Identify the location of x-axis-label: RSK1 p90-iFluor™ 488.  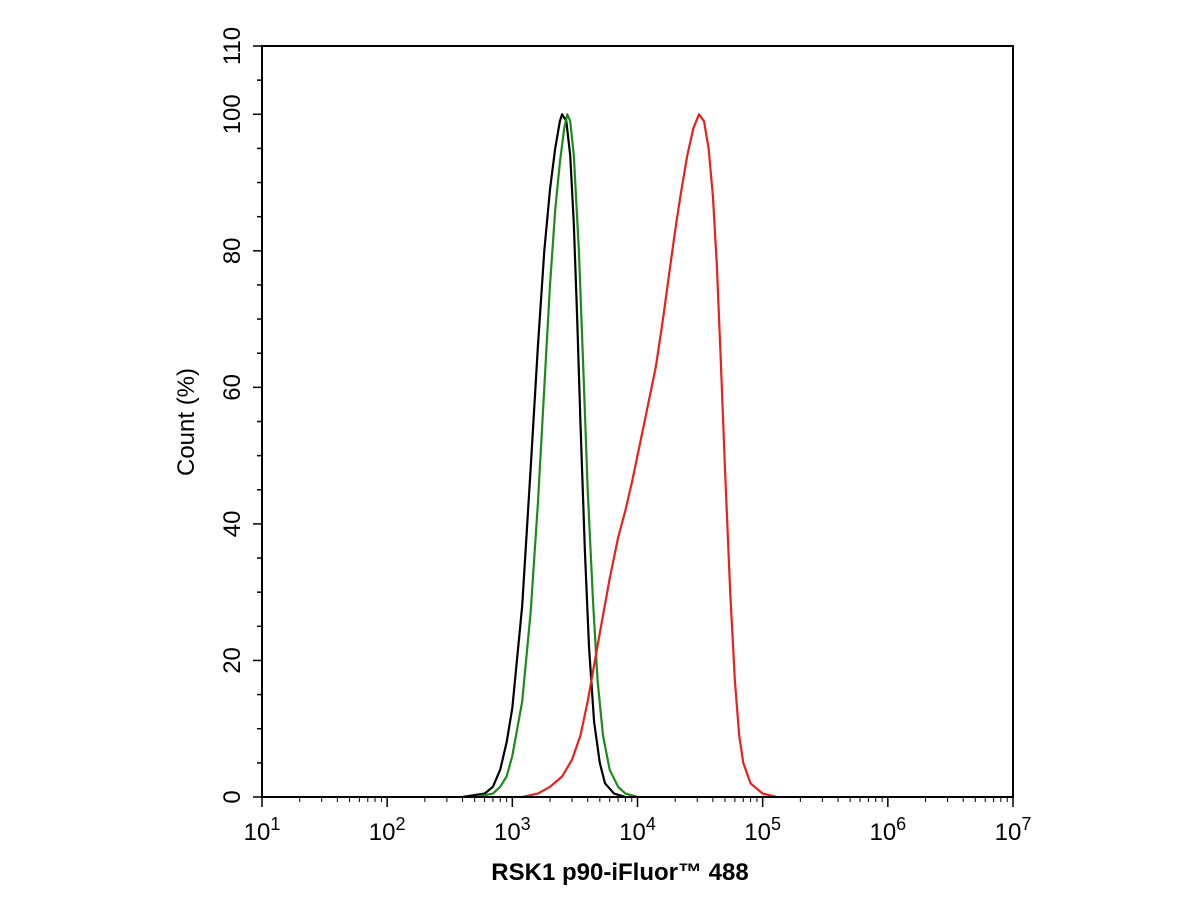
(619, 872).